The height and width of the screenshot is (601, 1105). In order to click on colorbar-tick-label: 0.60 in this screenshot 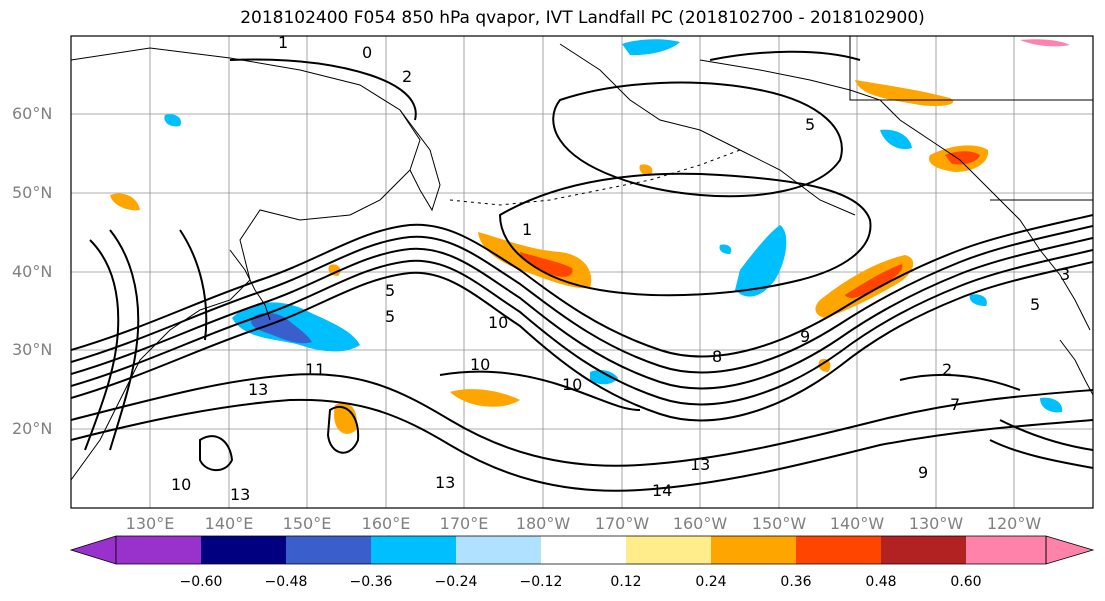, I will do `click(966, 582)`.